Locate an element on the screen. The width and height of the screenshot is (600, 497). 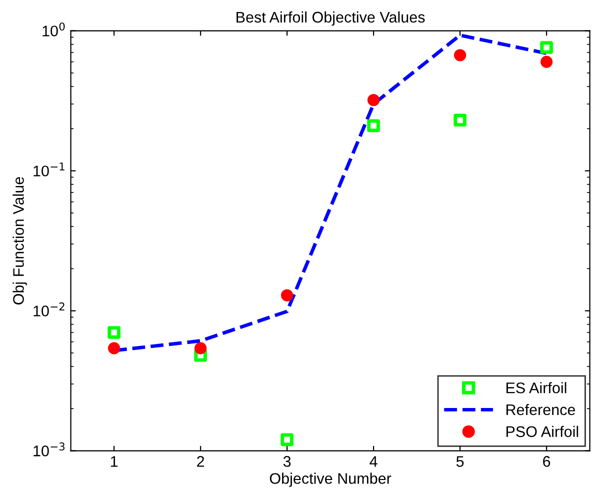
y-tick-label: 10$^{0}$ is located at coordinates (53, 29).